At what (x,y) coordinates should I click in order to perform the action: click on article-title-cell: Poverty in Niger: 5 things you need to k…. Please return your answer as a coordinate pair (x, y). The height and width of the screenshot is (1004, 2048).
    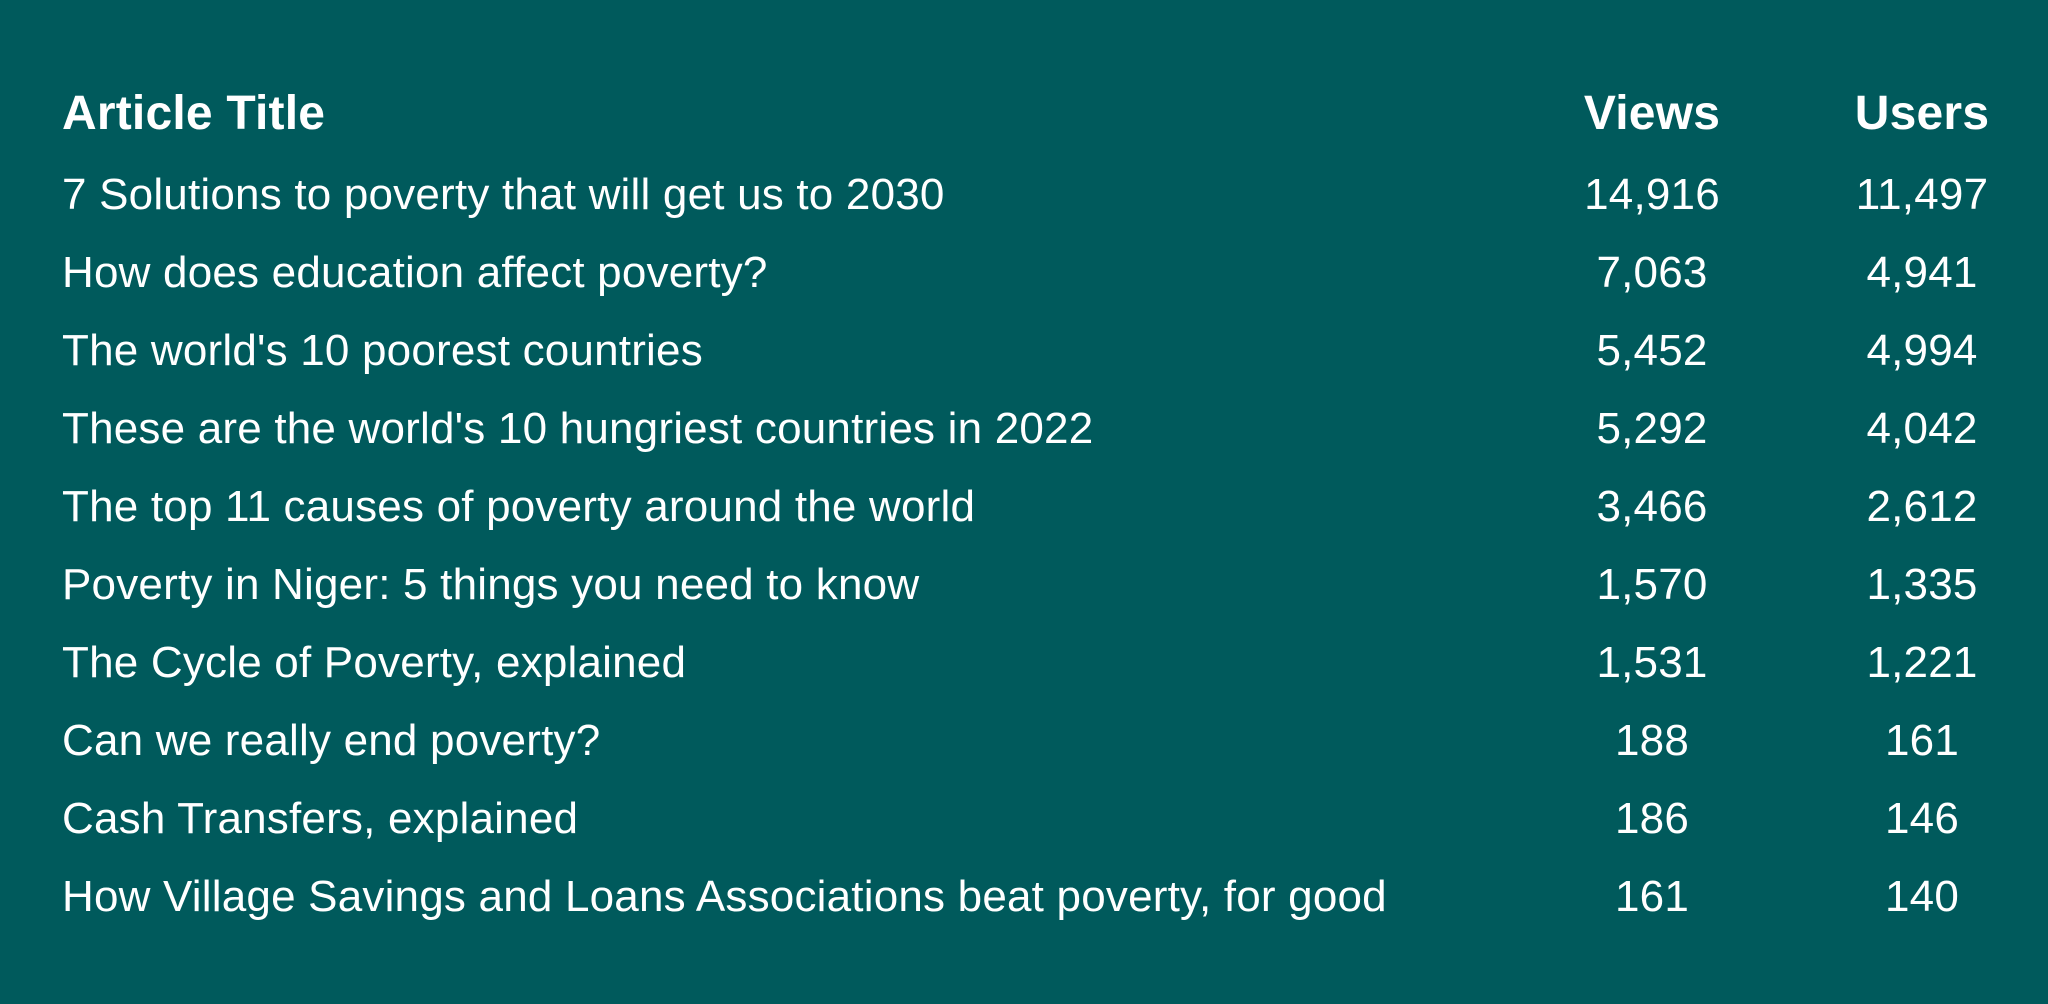
    Looking at the image, I should click on (491, 584).